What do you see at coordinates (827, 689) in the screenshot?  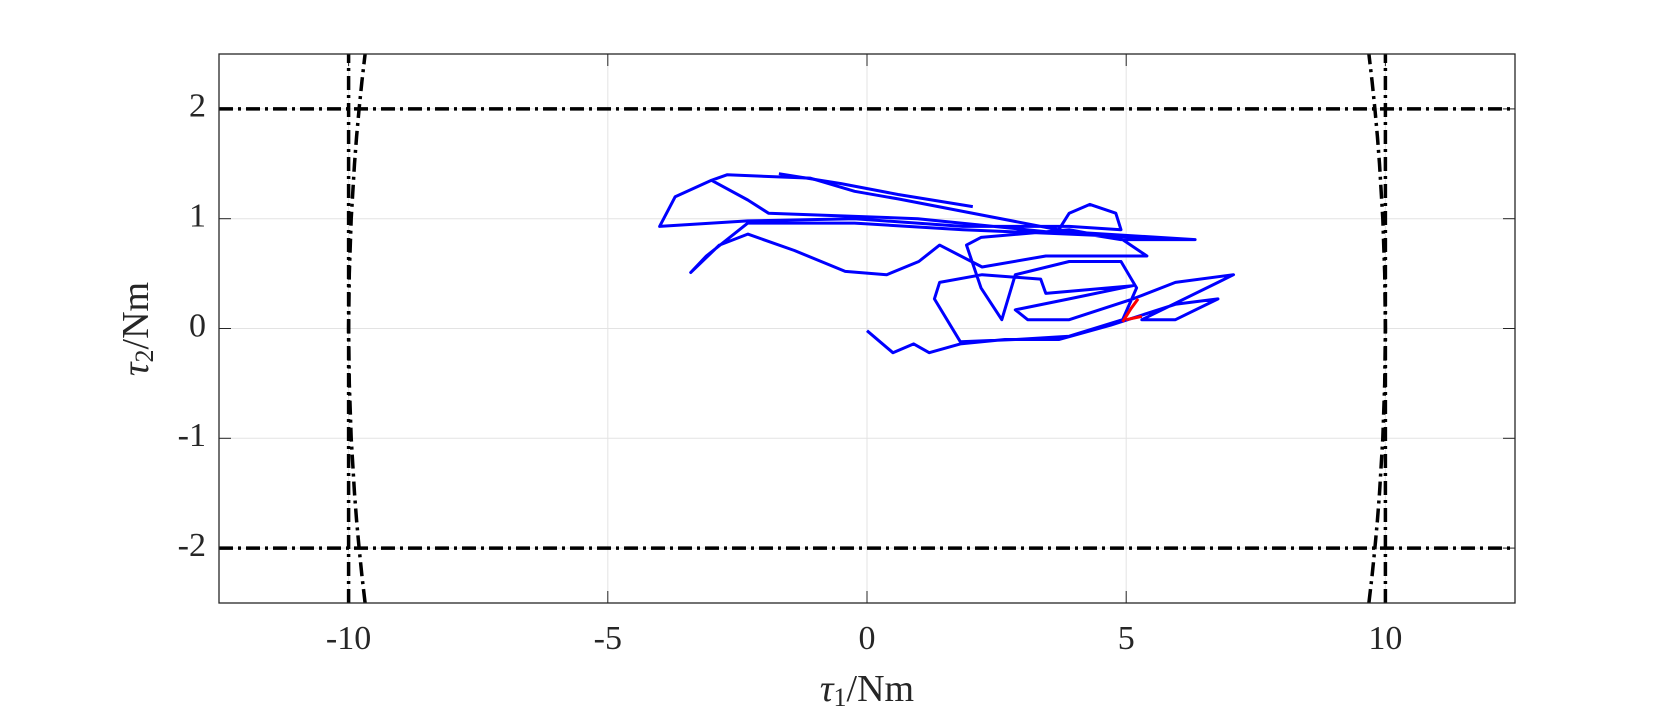 I see `x-label-symbol: τ` at bounding box center [827, 689].